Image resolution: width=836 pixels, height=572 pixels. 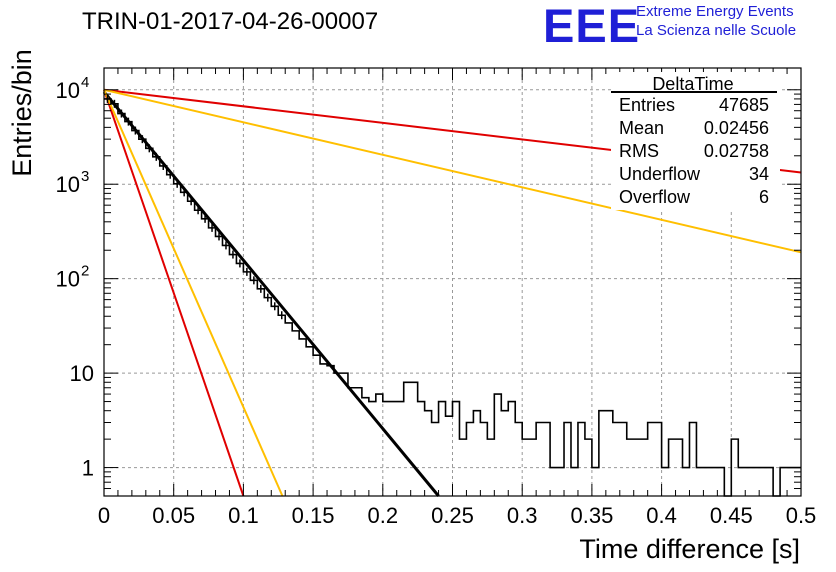 I want to click on reference-line, so click(x=174, y=293).